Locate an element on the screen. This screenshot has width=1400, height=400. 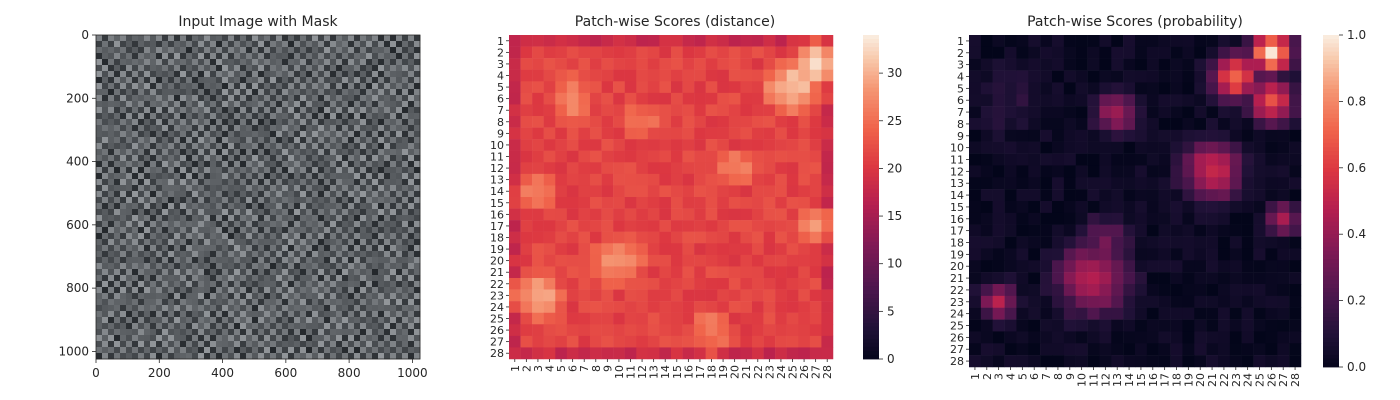
heatmap-x-tick-label: 21 is located at coordinates (746, 372).